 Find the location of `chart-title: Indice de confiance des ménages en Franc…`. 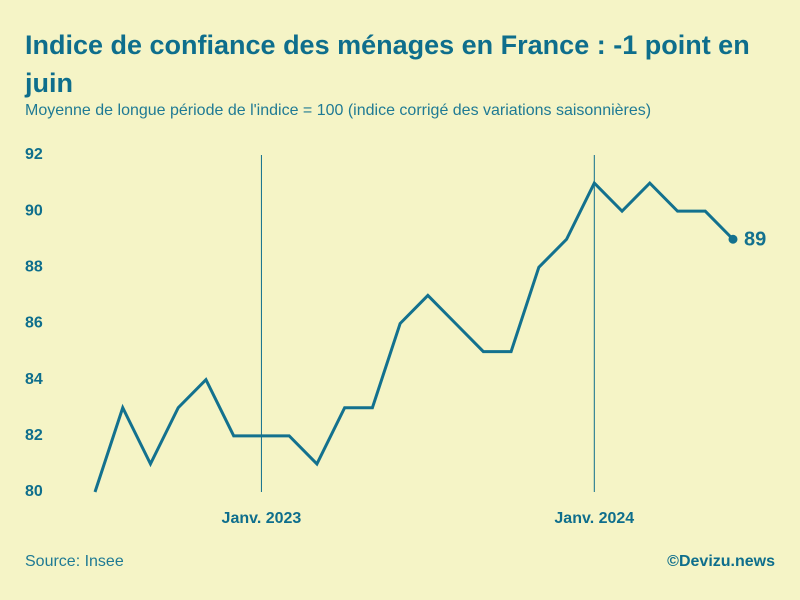

chart-title: Indice de confiance des ménages en Franc… is located at coordinates (387, 64).